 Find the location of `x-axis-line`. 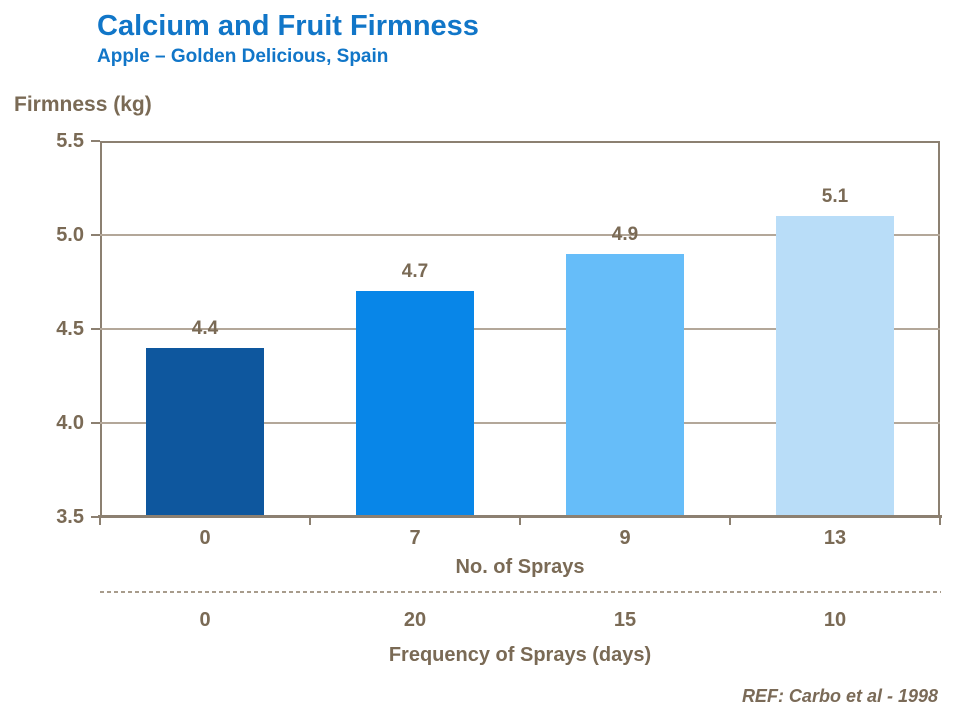

x-axis-line is located at coordinates (520, 516).